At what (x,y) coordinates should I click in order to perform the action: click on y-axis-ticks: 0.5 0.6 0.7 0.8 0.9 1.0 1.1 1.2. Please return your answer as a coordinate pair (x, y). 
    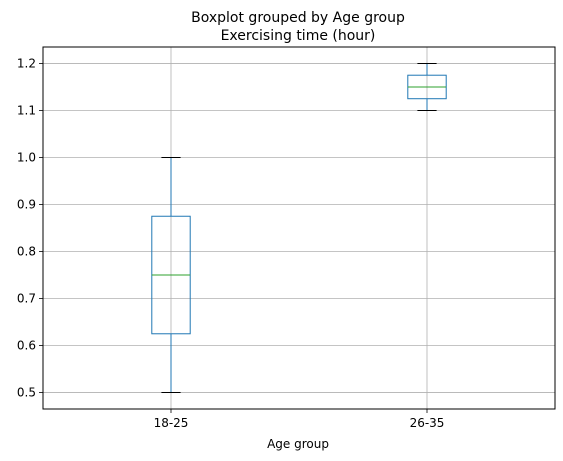
    Looking at the image, I should click on (30, 228).